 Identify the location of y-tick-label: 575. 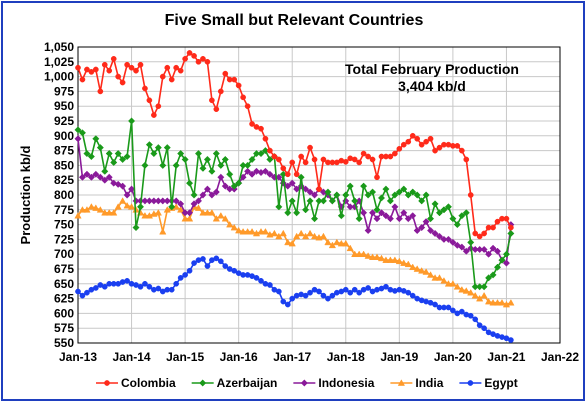
(64, 328).